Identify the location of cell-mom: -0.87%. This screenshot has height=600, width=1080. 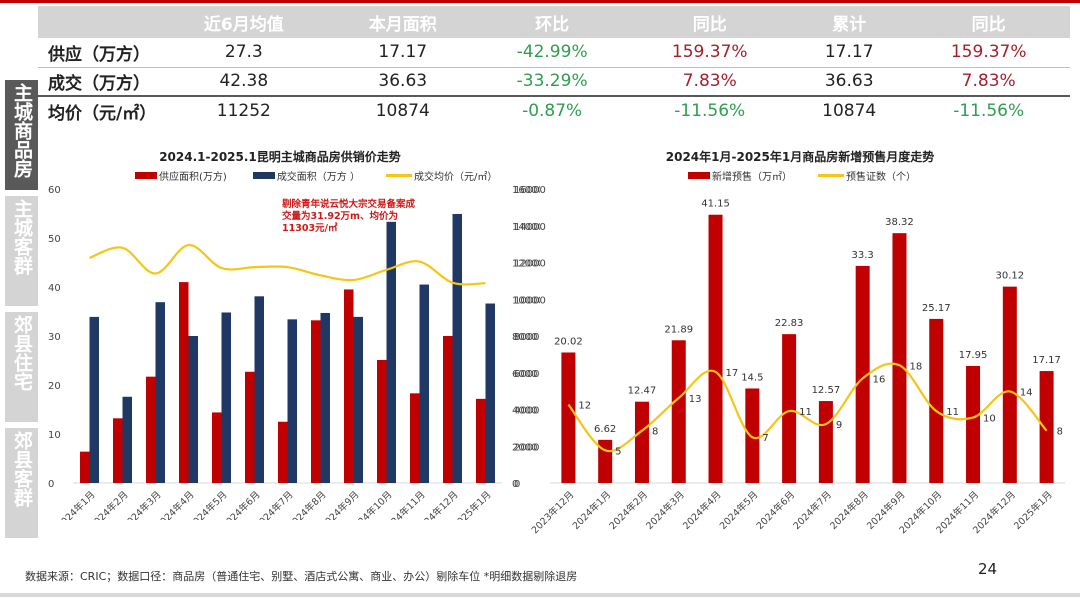
(552, 110).